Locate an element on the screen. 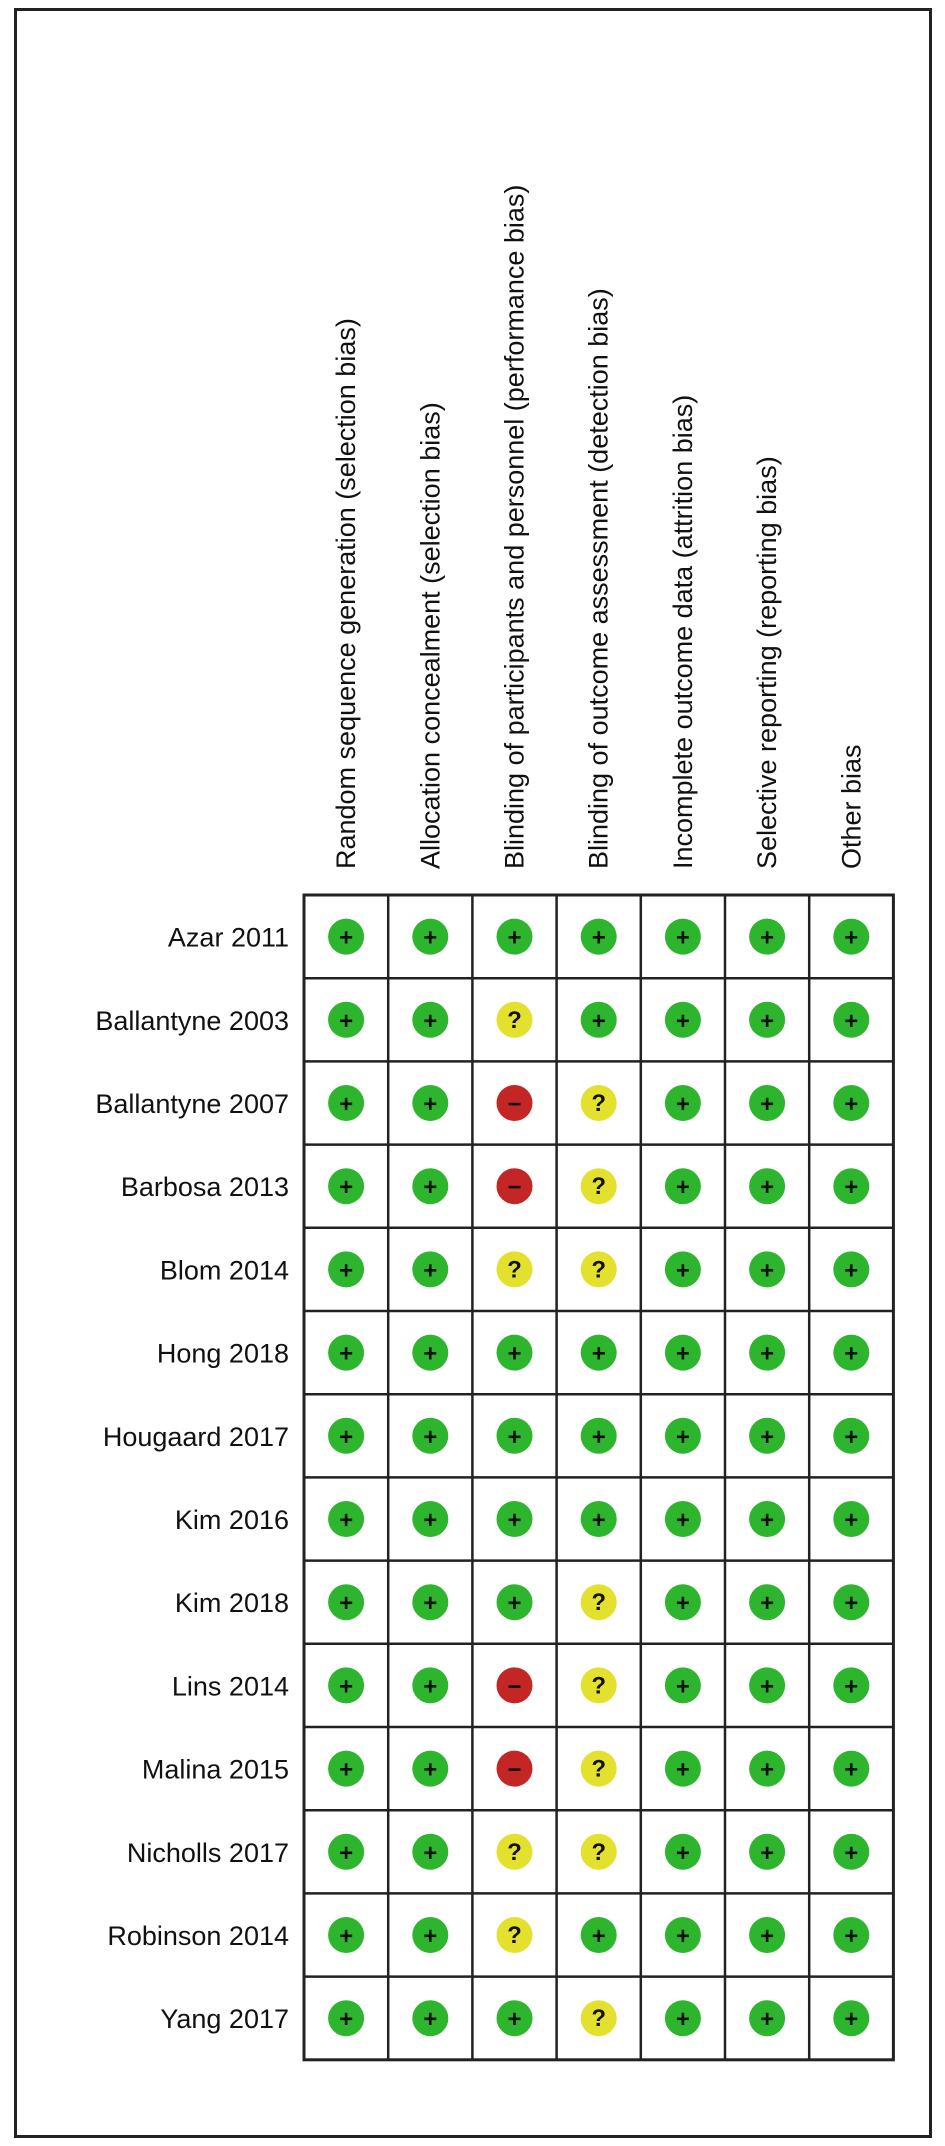 The height and width of the screenshot is (2146, 945). study-label: Ballantyne 2007 is located at coordinates (192, 1104).